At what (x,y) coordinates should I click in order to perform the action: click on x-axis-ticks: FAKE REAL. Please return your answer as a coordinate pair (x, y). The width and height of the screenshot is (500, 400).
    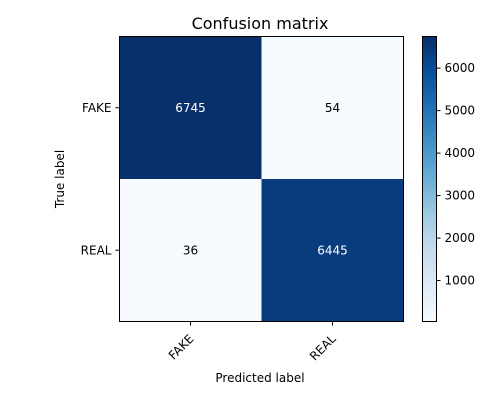
    Looking at the image, I should click on (252, 342).